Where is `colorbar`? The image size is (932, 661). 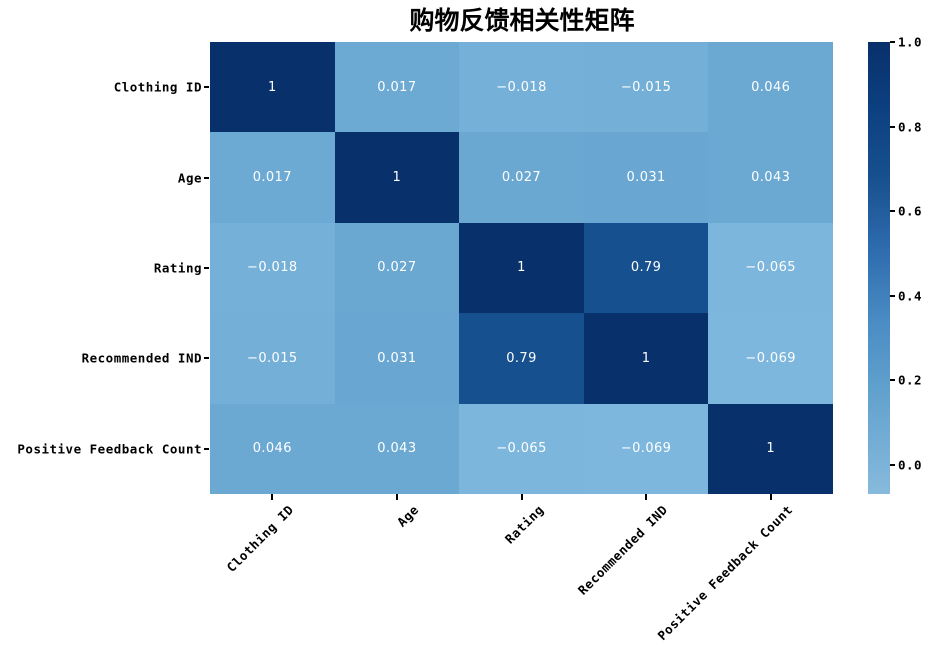
colorbar is located at coordinates (879, 268).